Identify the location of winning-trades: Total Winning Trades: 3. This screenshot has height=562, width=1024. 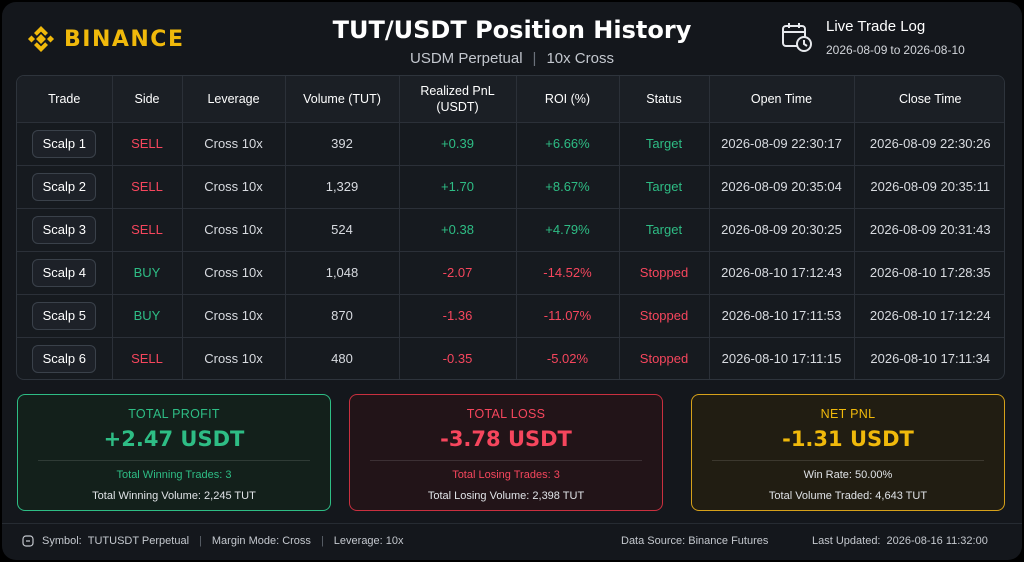
(174, 475).